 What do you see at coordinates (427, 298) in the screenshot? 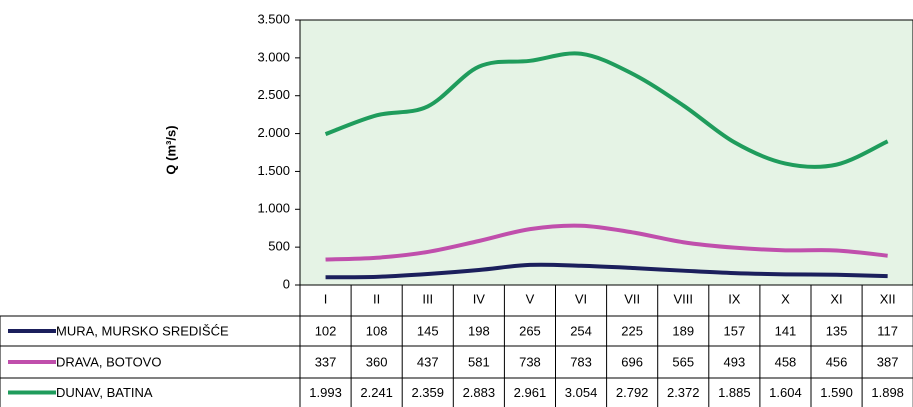
I see `x-tick-label: III` at bounding box center [427, 298].